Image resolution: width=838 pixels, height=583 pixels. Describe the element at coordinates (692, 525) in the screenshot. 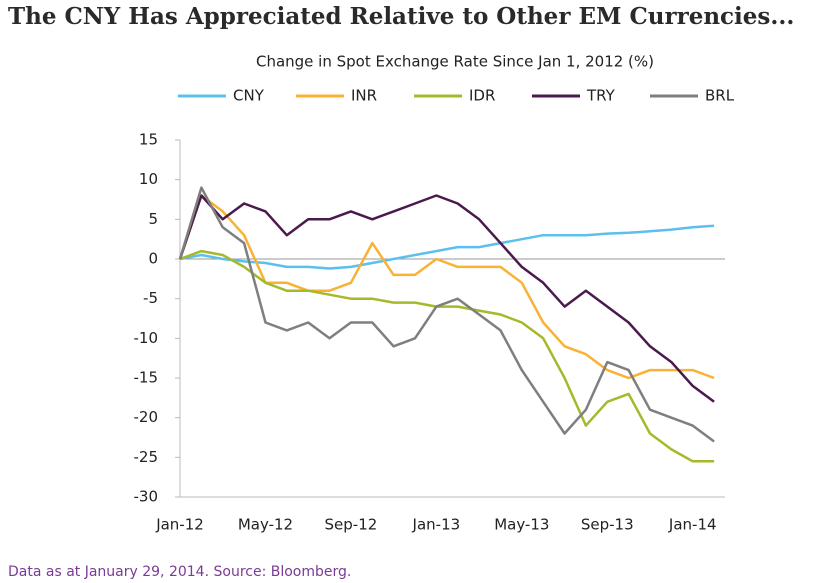

I see `x-tick-label: Jan-14` at that location.